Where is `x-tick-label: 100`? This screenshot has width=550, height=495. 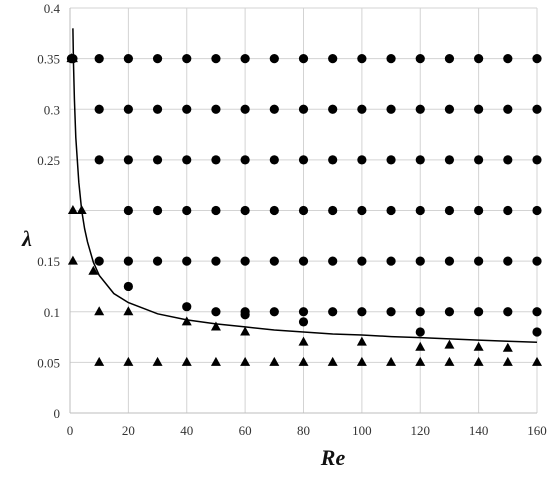 x-tick-label: 100 is located at coordinates (362, 430).